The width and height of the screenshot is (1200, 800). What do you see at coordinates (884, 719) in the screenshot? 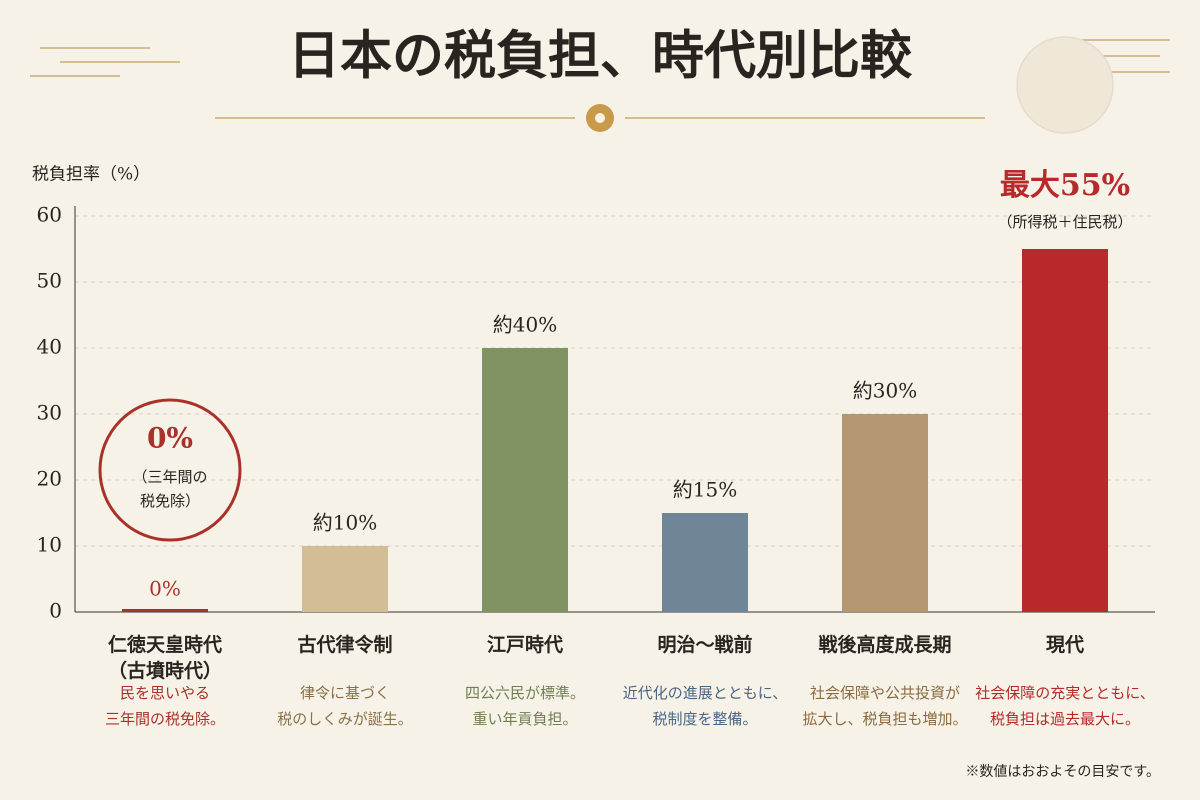
I see `category-description: 拡大し、税負担も増加。` at bounding box center [884, 719].